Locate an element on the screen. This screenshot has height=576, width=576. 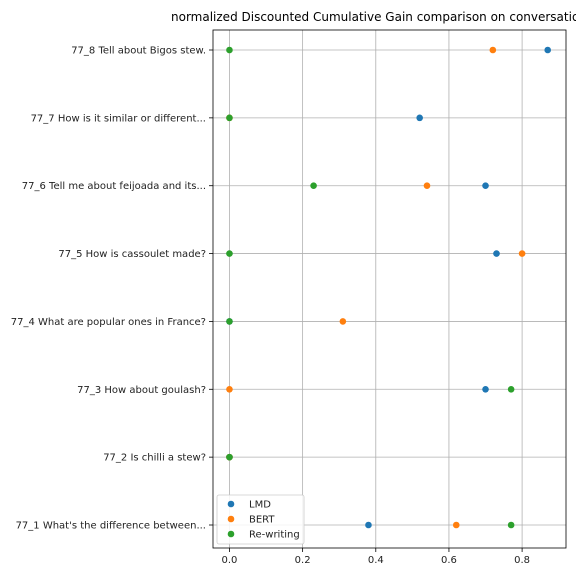
legend-label: LMD is located at coordinates (260, 505).